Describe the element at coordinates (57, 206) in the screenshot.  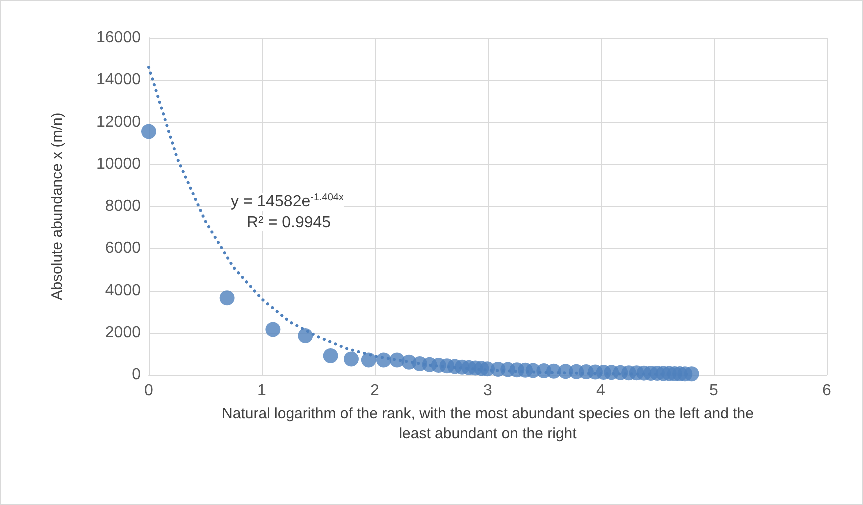
I see `y-axis-title: Absolute abundance x (m/n)` at that location.